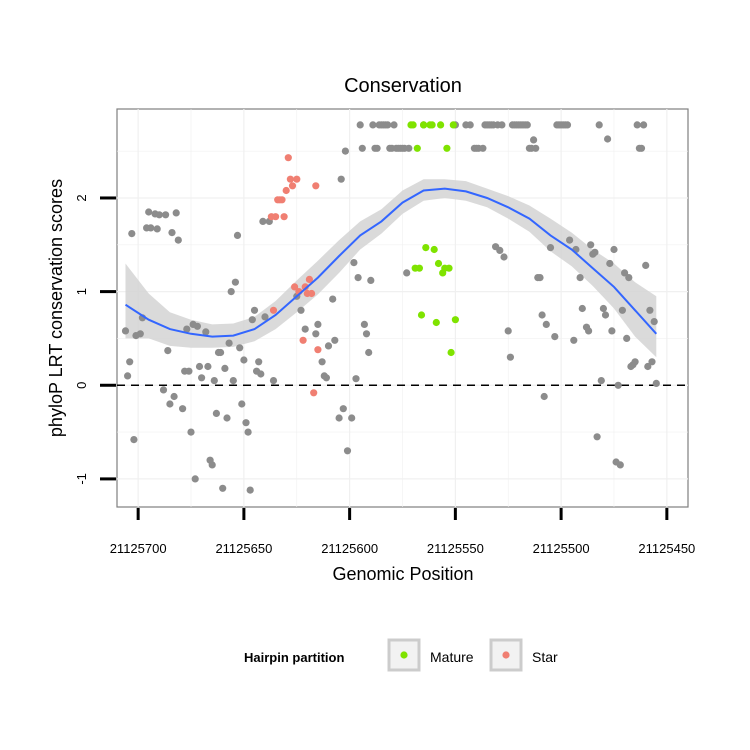 Image resolution: width=750 pixels, height=750 pixels. Describe the element at coordinates (138, 548) in the screenshot. I see `x-tick-label: 21125700` at that location.